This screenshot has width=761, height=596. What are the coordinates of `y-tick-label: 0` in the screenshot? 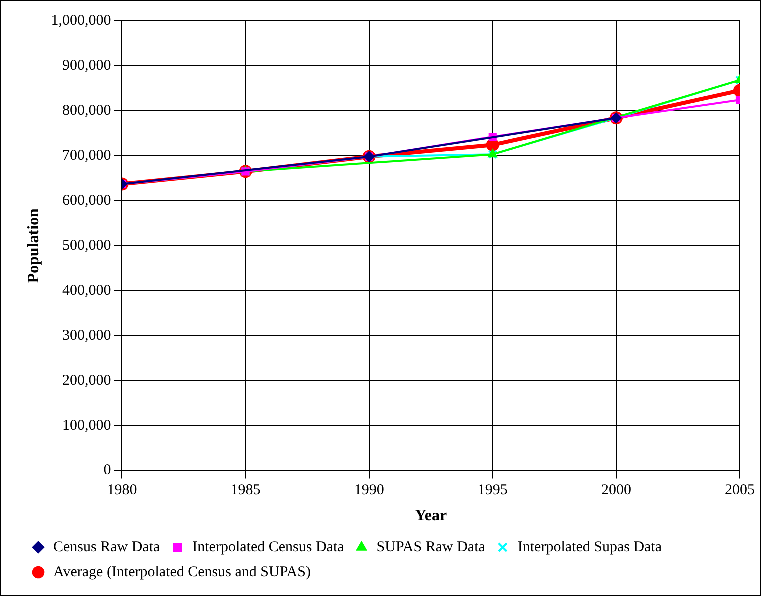 It's located at (108, 470).